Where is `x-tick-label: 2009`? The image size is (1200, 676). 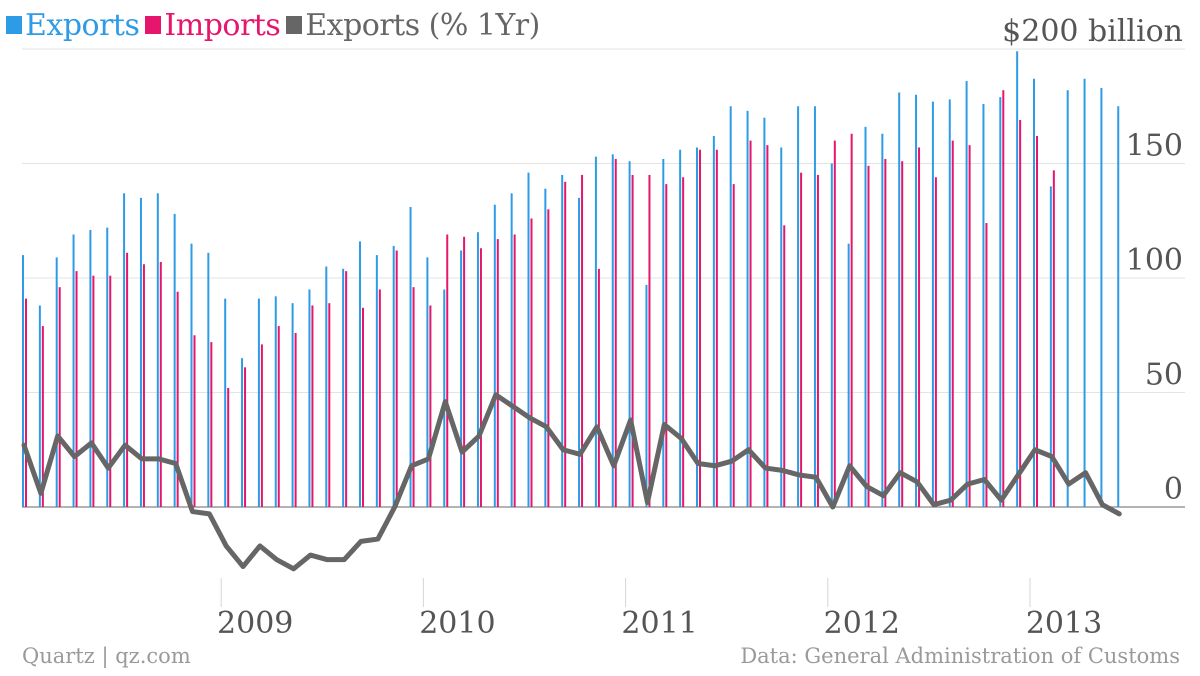 x-tick-label: 2009 is located at coordinates (255, 623).